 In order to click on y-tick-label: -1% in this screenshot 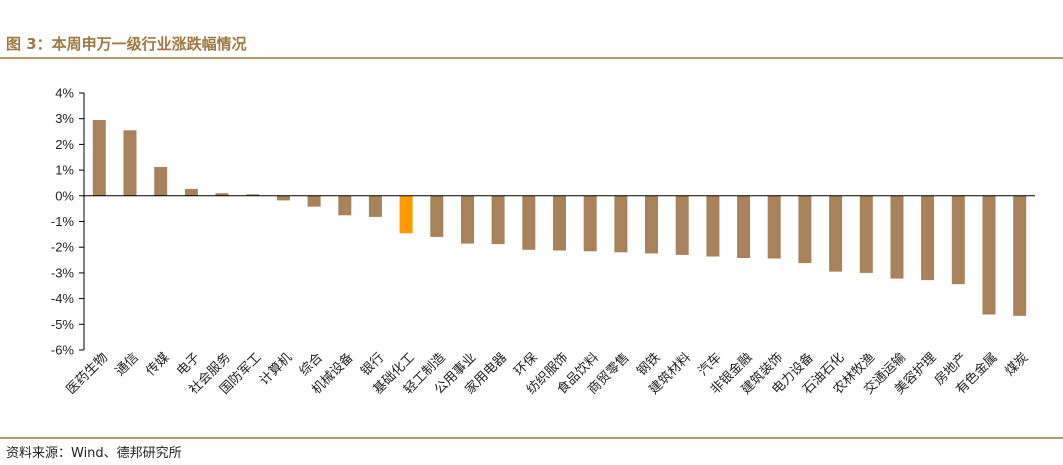, I will do `click(63, 221)`.